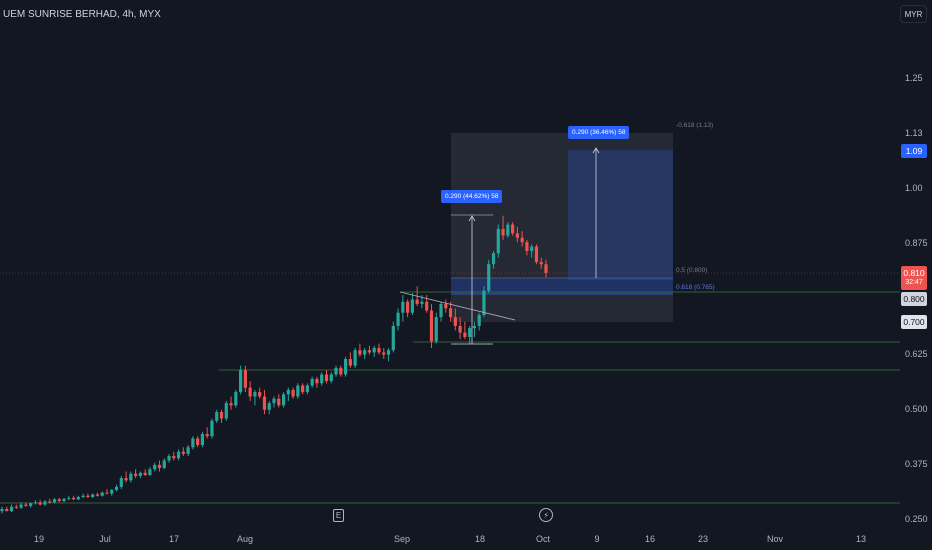  Describe the element at coordinates (174, 539) in the screenshot. I see `x-tick-label: 17` at that location.